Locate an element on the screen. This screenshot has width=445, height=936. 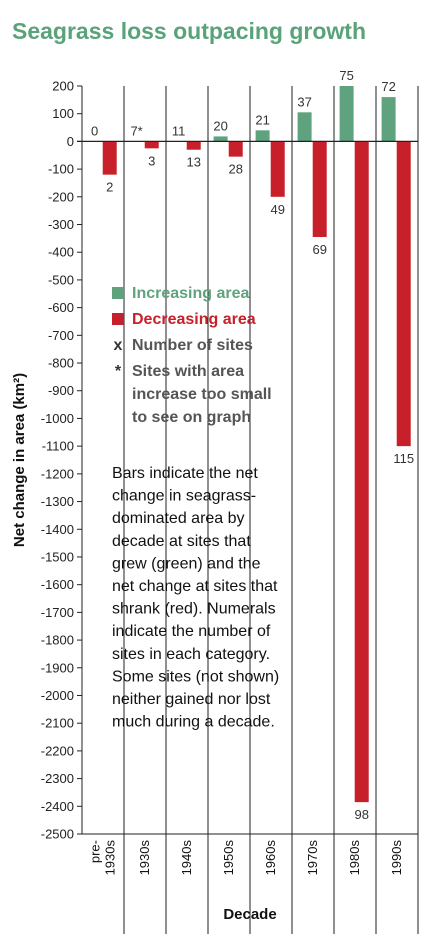
increase-site-count: 75 is located at coordinates (346, 75).